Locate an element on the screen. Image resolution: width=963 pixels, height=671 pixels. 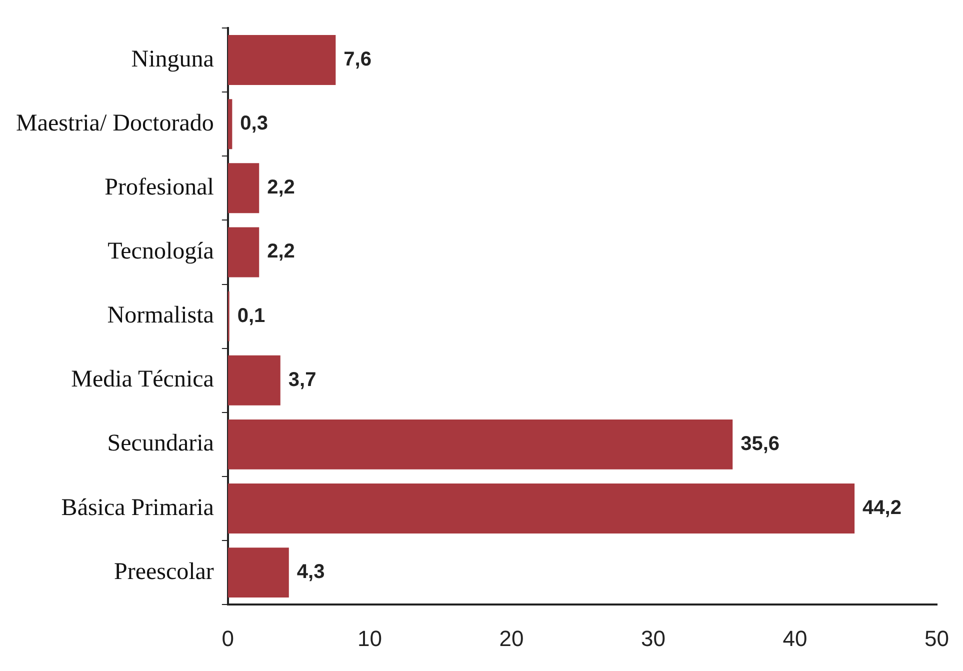
data-label: 0,1 is located at coordinates (251, 315).